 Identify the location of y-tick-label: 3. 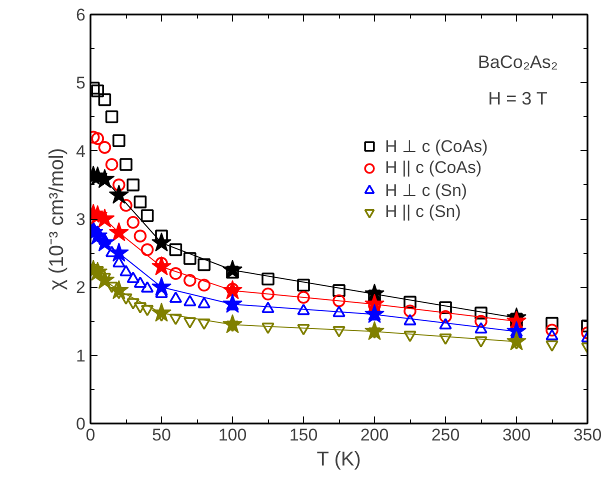
(81, 219).